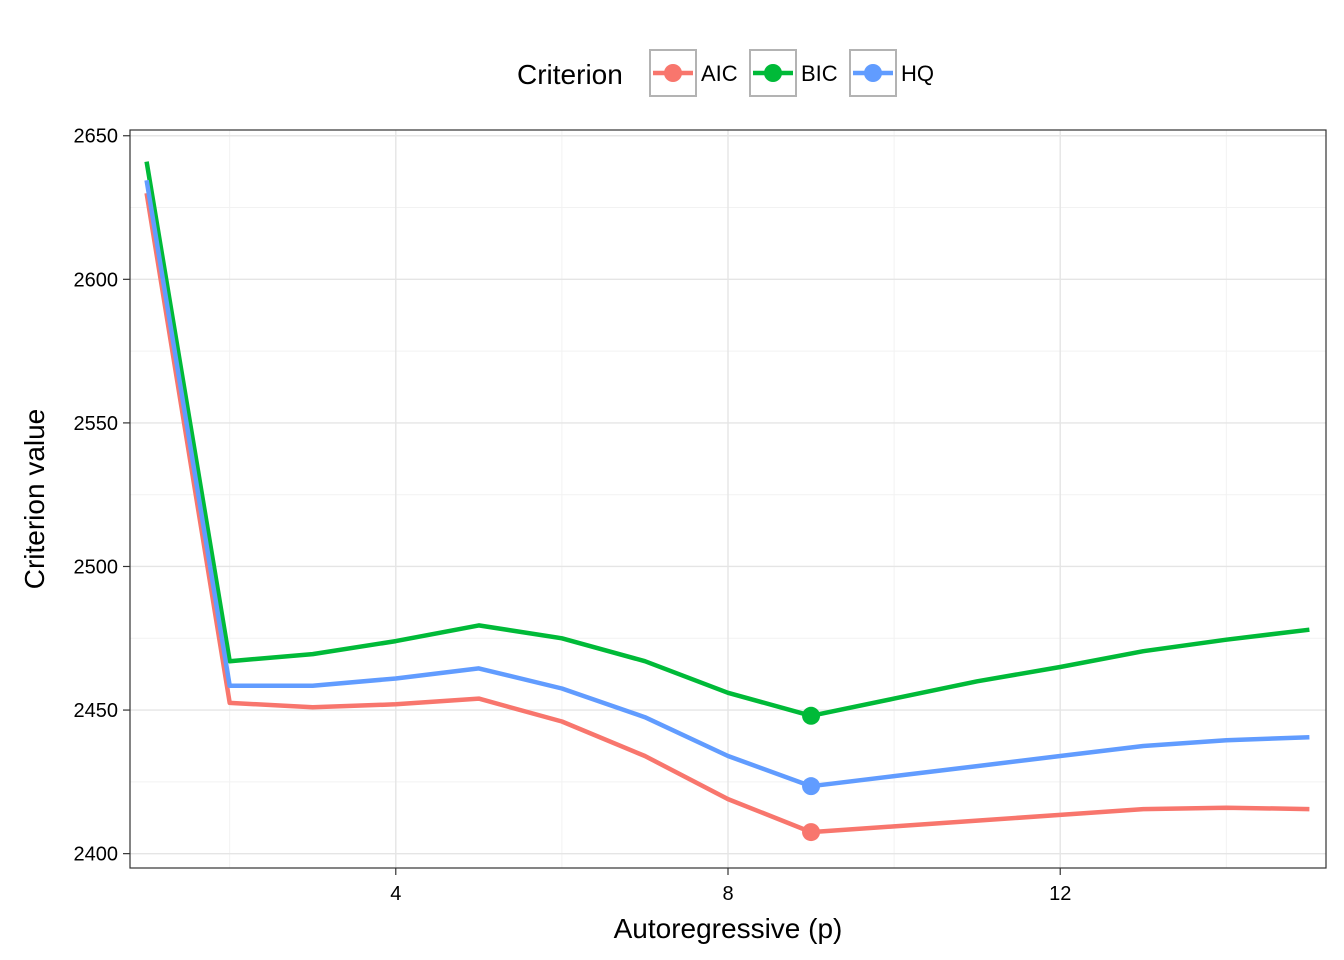 The height and width of the screenshot is (960, 1344). I want to click on x-tick-label: 12, so click(1060, 894).